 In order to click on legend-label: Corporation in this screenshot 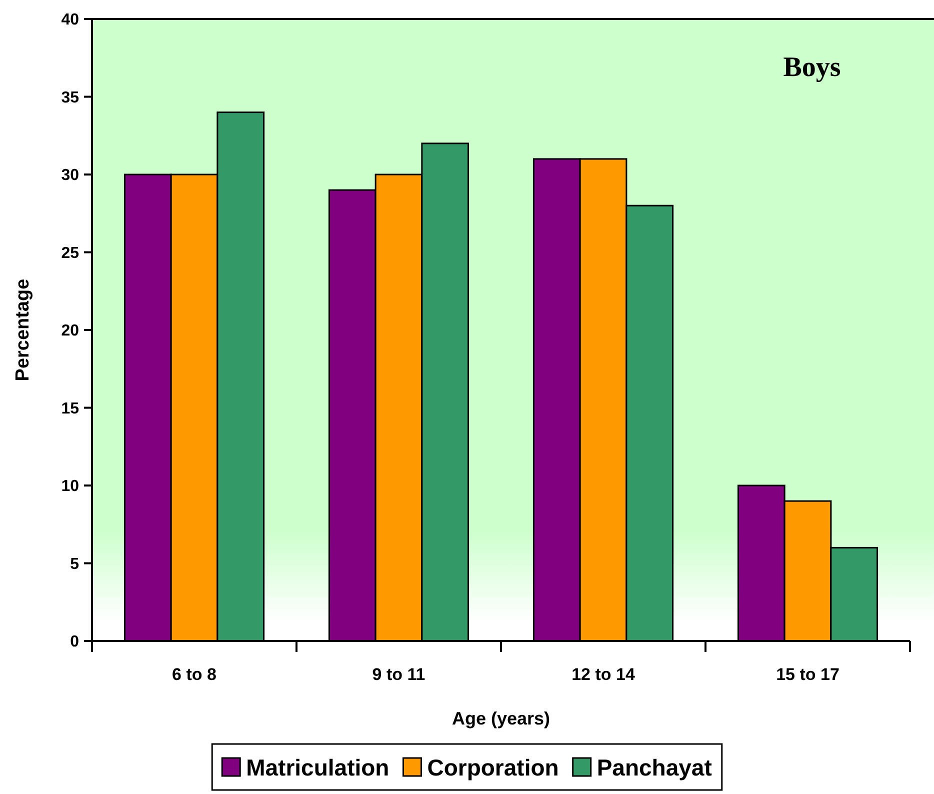, I will do `click(493, 767)`.